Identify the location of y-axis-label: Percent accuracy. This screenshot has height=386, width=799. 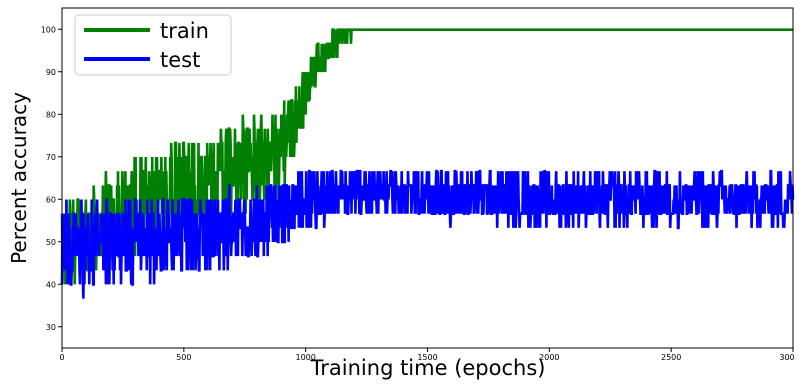
(19, 178).